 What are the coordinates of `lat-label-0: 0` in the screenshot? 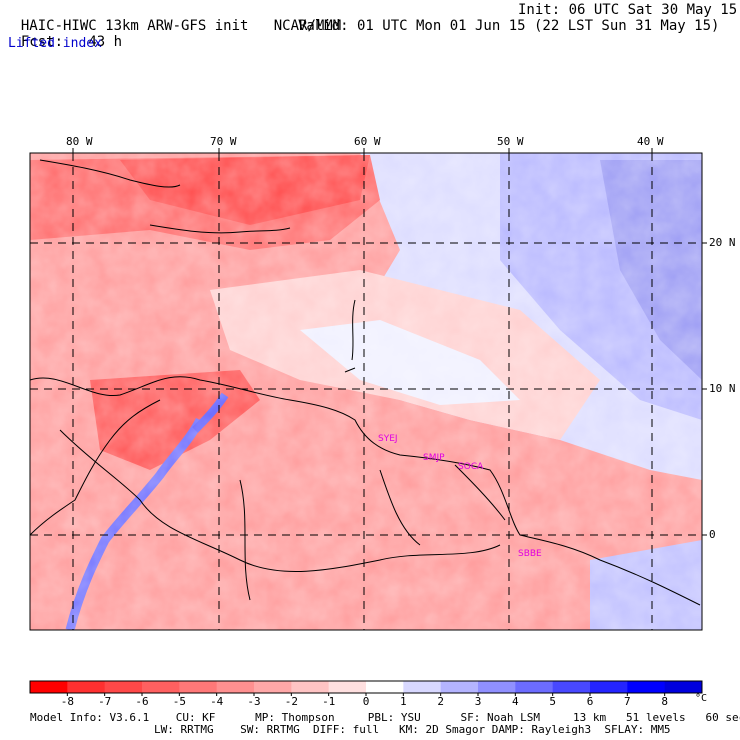 It's located at (712, 534).